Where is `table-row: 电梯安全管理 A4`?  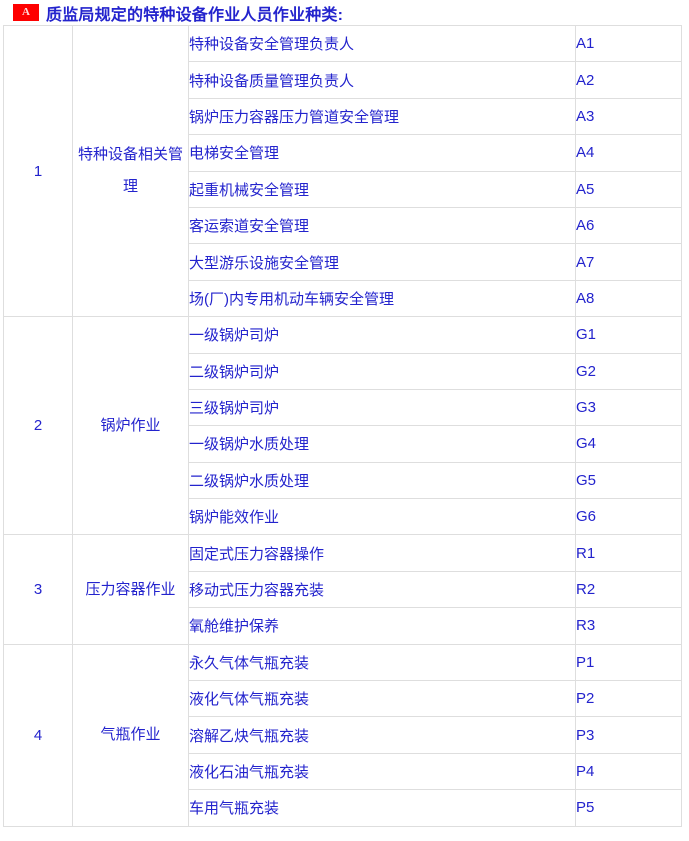
table-row: 电梯安全管理 A4 is located at coordinates (343, 153).